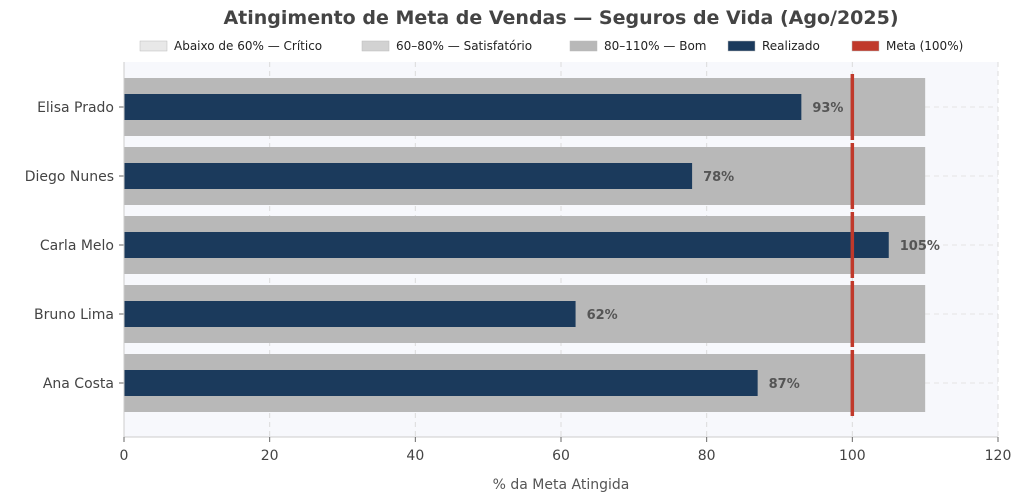  What do you see at coordinates (78, 384) in the screenshot?
I see `y-tick-label: Ana Costa` at bounding box center [78, 384].